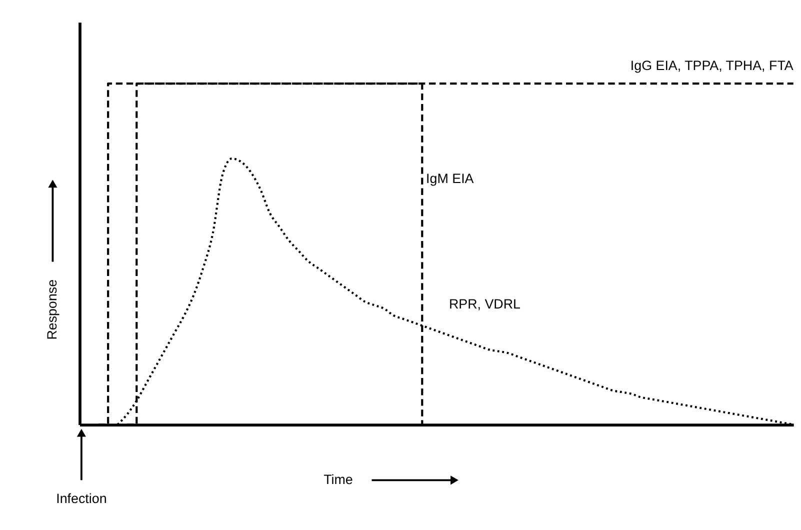  What do you see at coordinates (450, 178) in the screenshot?
I see `series-label: IgM EIA` at bounding box center [450, 178].